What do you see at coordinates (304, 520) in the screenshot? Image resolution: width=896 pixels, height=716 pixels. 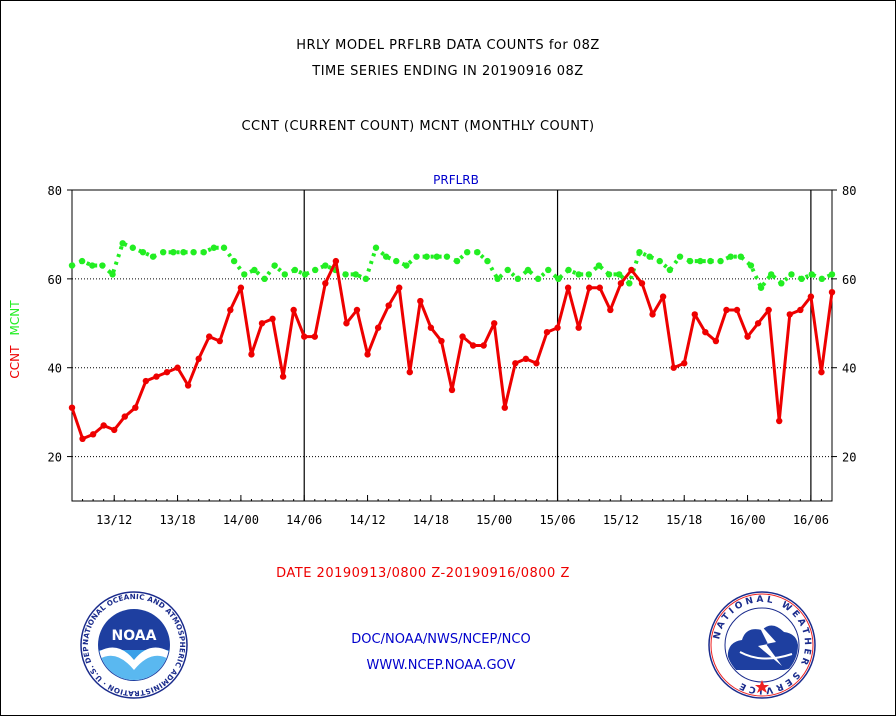 I see `x-tick-label: 14/06` at bounding box center [304, 520].